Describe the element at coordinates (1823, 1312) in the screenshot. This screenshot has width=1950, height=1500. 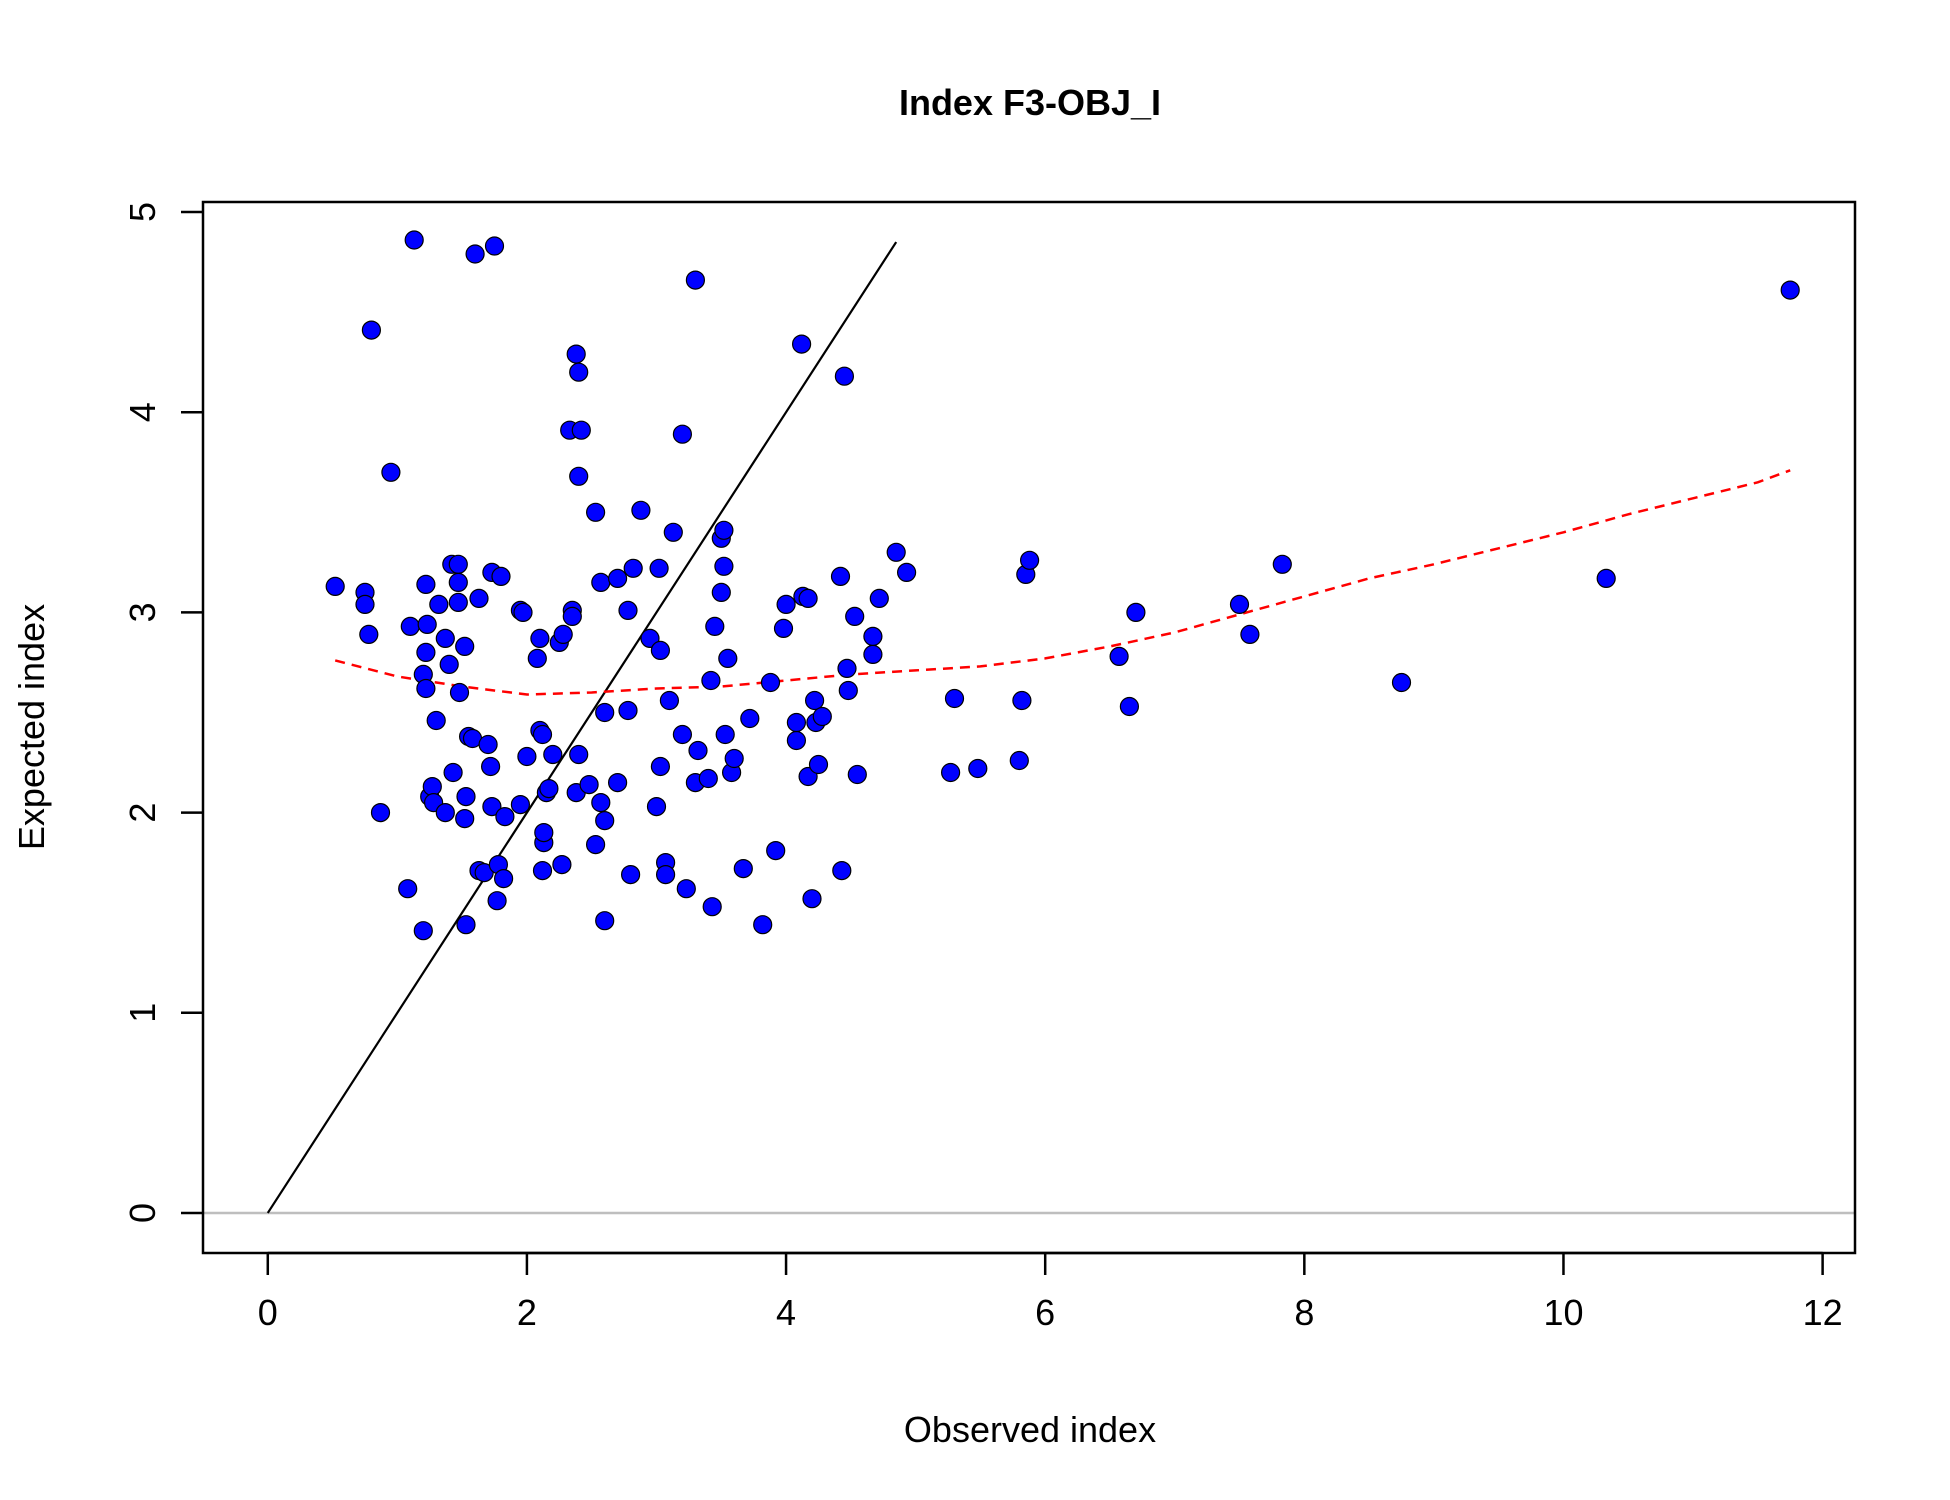
I see `x-tick-label: 12` at that location.